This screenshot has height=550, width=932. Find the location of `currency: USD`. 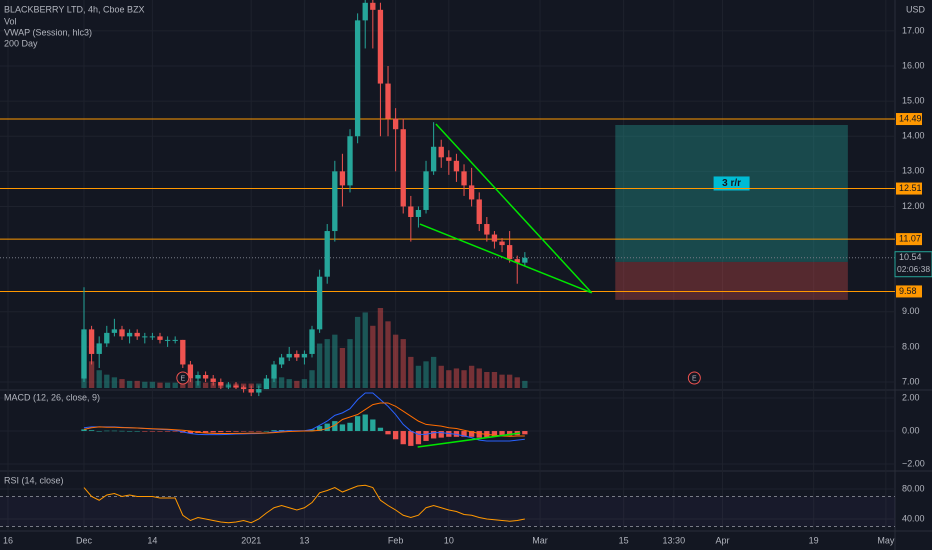

currency: USD is located at coordinates (916, 9).